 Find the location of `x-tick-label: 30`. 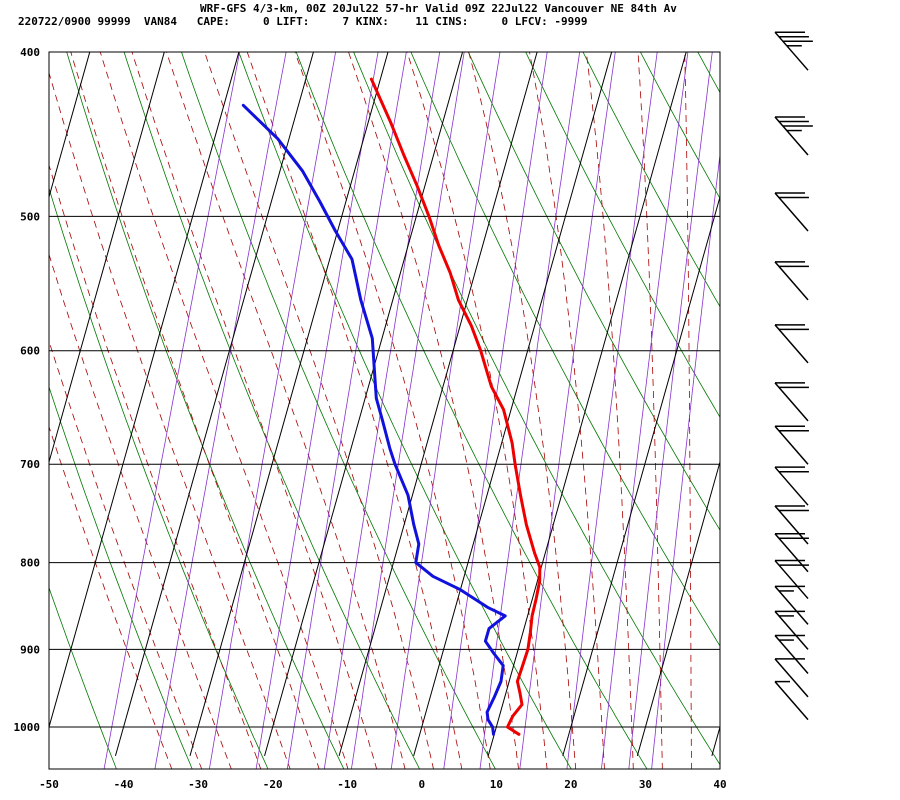

x-tick-label: 30 is located at coordinates (645, 784).